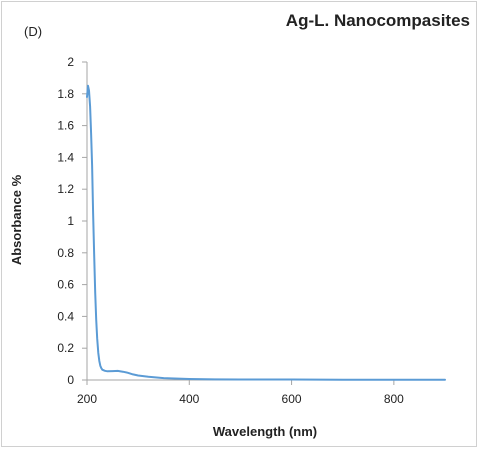  Describe the element at coordinates (65, 348) in the screenshot. I see `y-tick-label: 0.2` at that location.